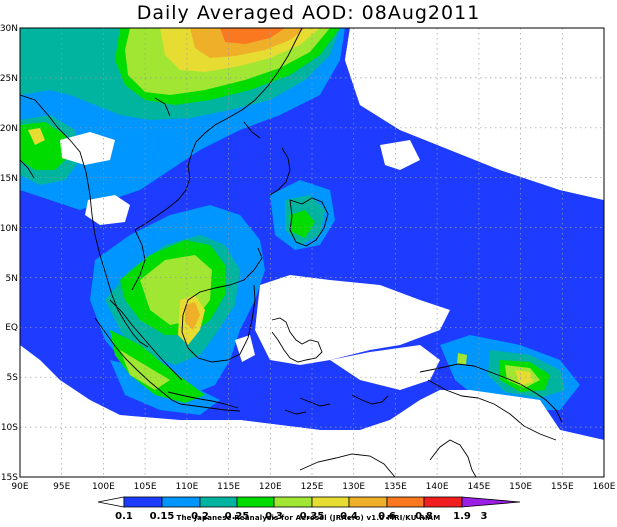 This screenshot has width=617, height=527. What do you see at coordinates (13, 378) in the screenshot?
I see `lat-label: 5S` at bounding box center [13, 378].